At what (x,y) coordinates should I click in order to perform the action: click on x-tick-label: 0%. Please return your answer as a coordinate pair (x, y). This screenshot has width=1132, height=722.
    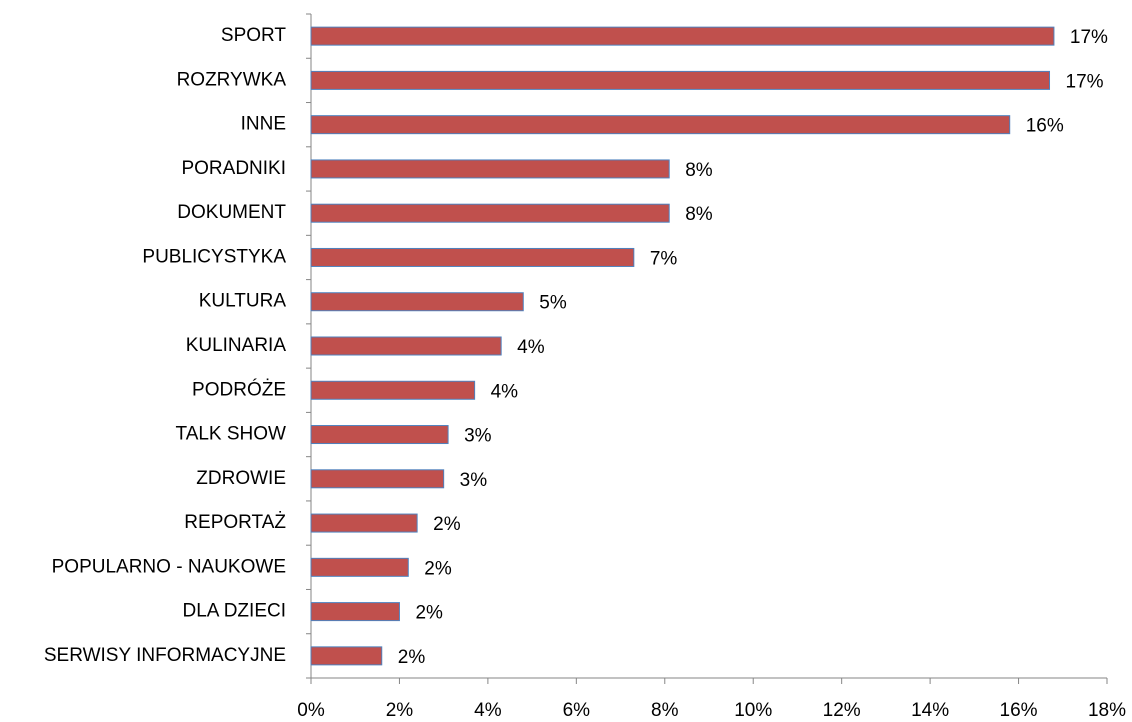
    Looking at the image, I should click on (311, 710).